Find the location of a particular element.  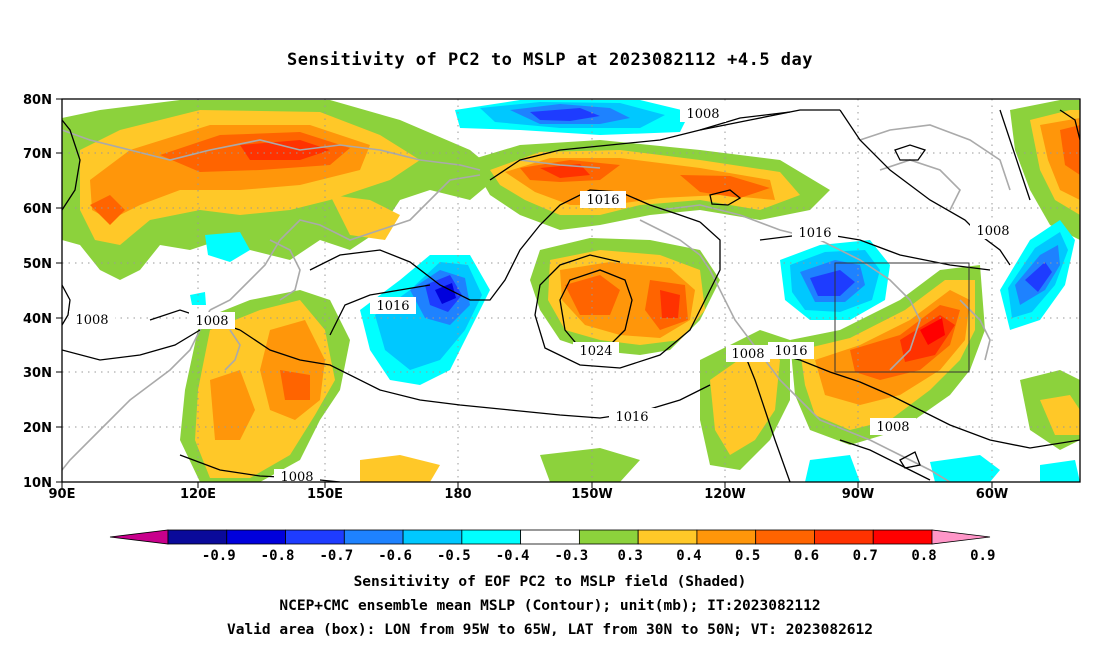

lon-label: 180 is located at coordinates (457, 494).